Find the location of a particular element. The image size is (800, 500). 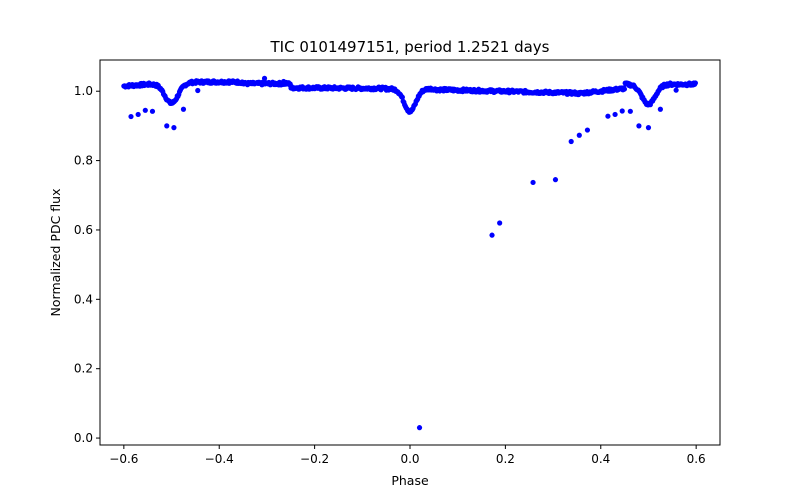

y-tick-label: 0.2 is located at coordinates (83, 369).